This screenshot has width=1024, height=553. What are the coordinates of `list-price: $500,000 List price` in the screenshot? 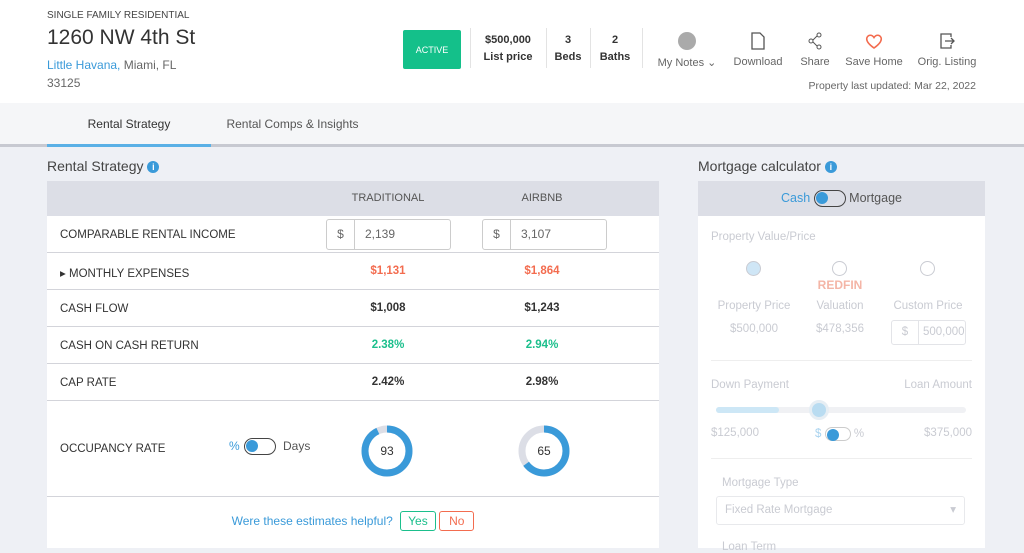 It's located at (508, 48).